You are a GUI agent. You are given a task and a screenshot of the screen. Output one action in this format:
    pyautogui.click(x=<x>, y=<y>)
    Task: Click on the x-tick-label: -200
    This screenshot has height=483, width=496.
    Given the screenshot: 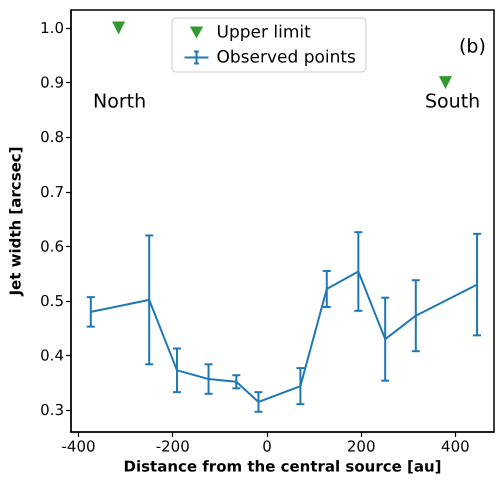 What is the action you would take?
    pyautogui.click(x=173, y=447)
    